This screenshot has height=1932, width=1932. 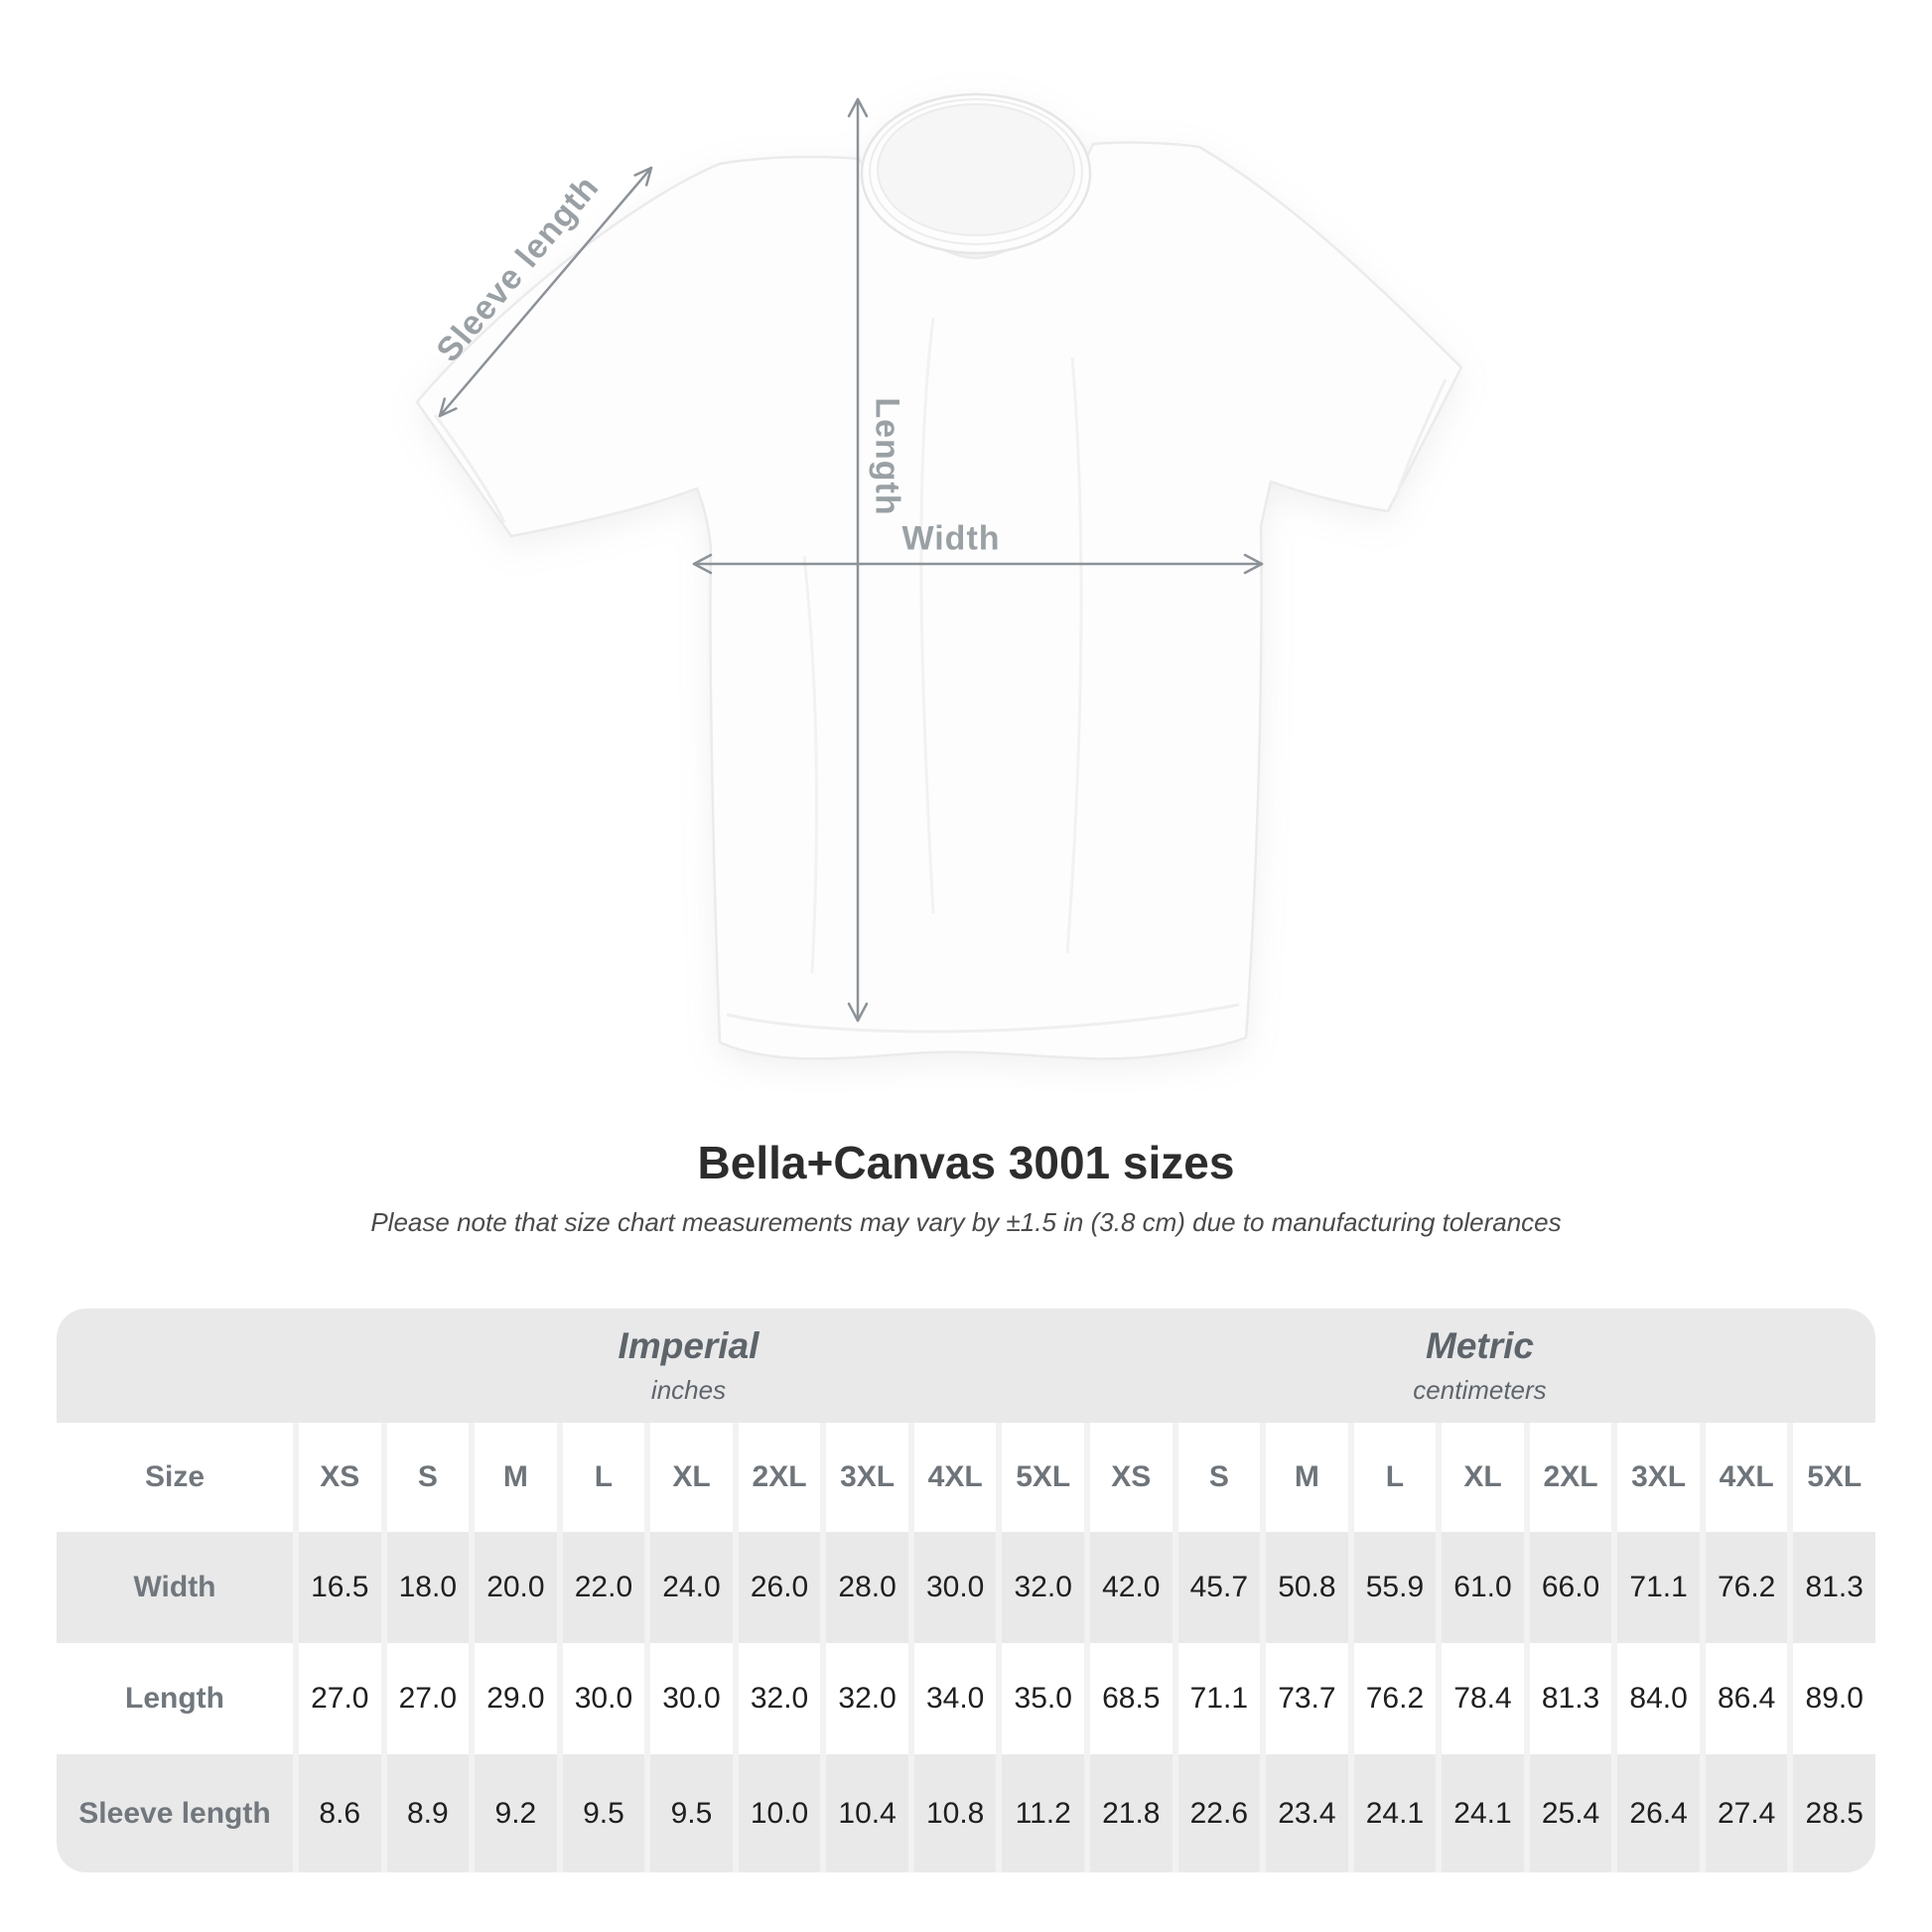 What do you see at coordinates (425, 1587) in the screenshot?
I see `value-cell: 18.0` at bounding box center [425, 1587].